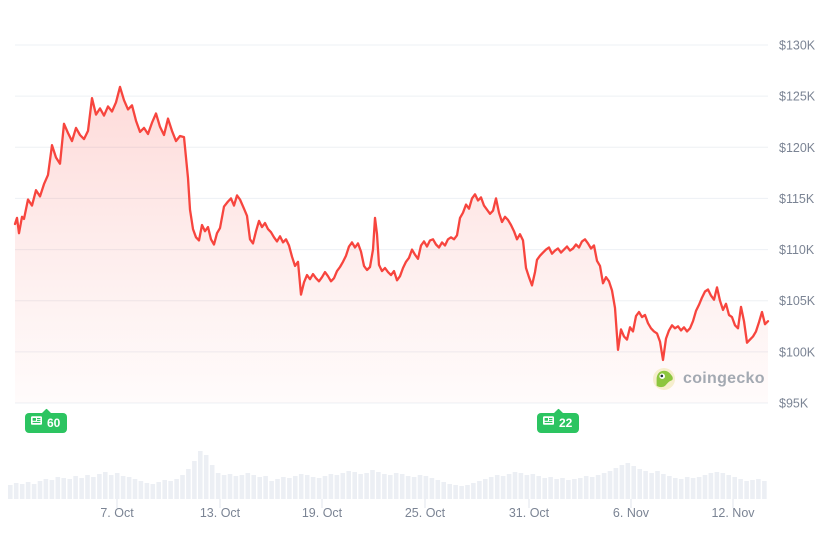 The height and width of the screenshot is (536, 826). Describe the element at coordinates (46, 420) in the screenshot. I see `news-count-badge: 60` at that location.